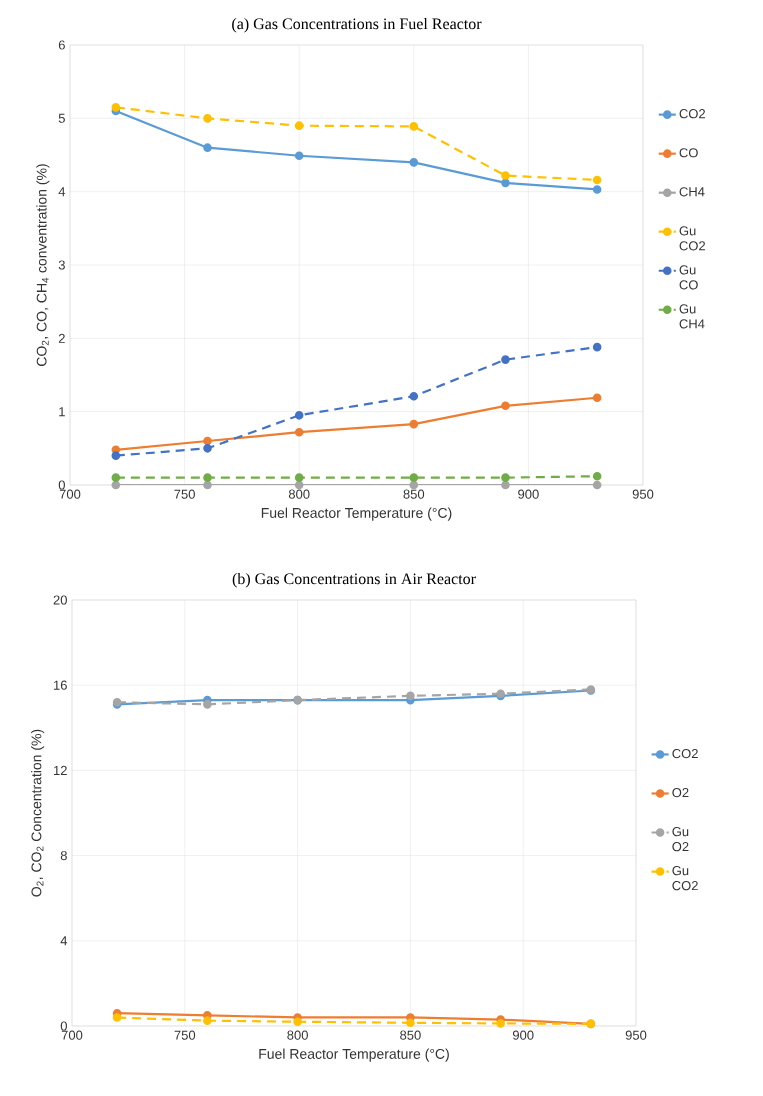 The image size is (763, 1096). I want to click on y-tick-label: 5, so click(61, 118).